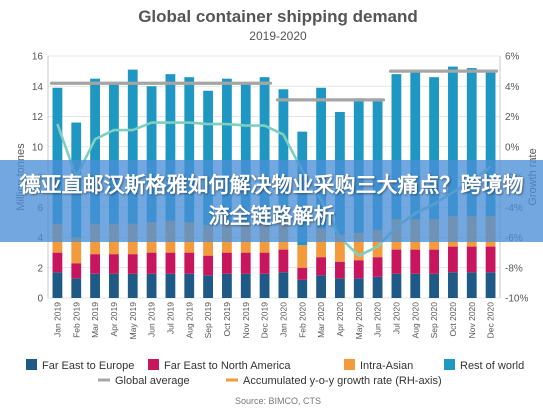 The height and width of the screenshot is (408, 543). Describe the element at coordinates (359, 321) in the screenshot. I see `x-tick-label: May 2020` at that location.